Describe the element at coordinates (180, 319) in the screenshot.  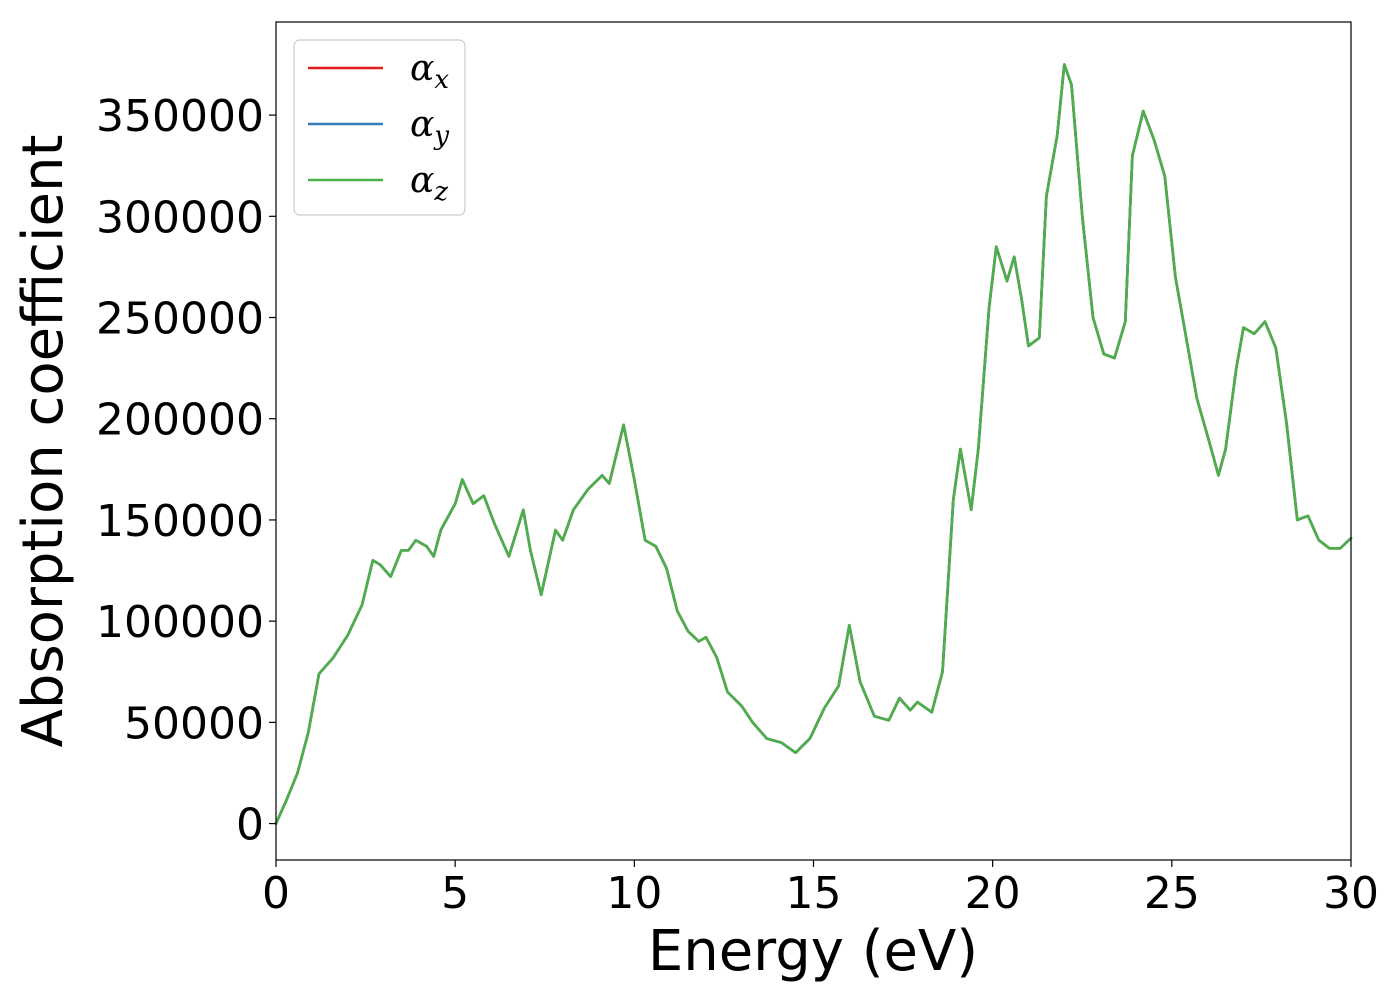
I see `y-tick-label: 250000` at that location.